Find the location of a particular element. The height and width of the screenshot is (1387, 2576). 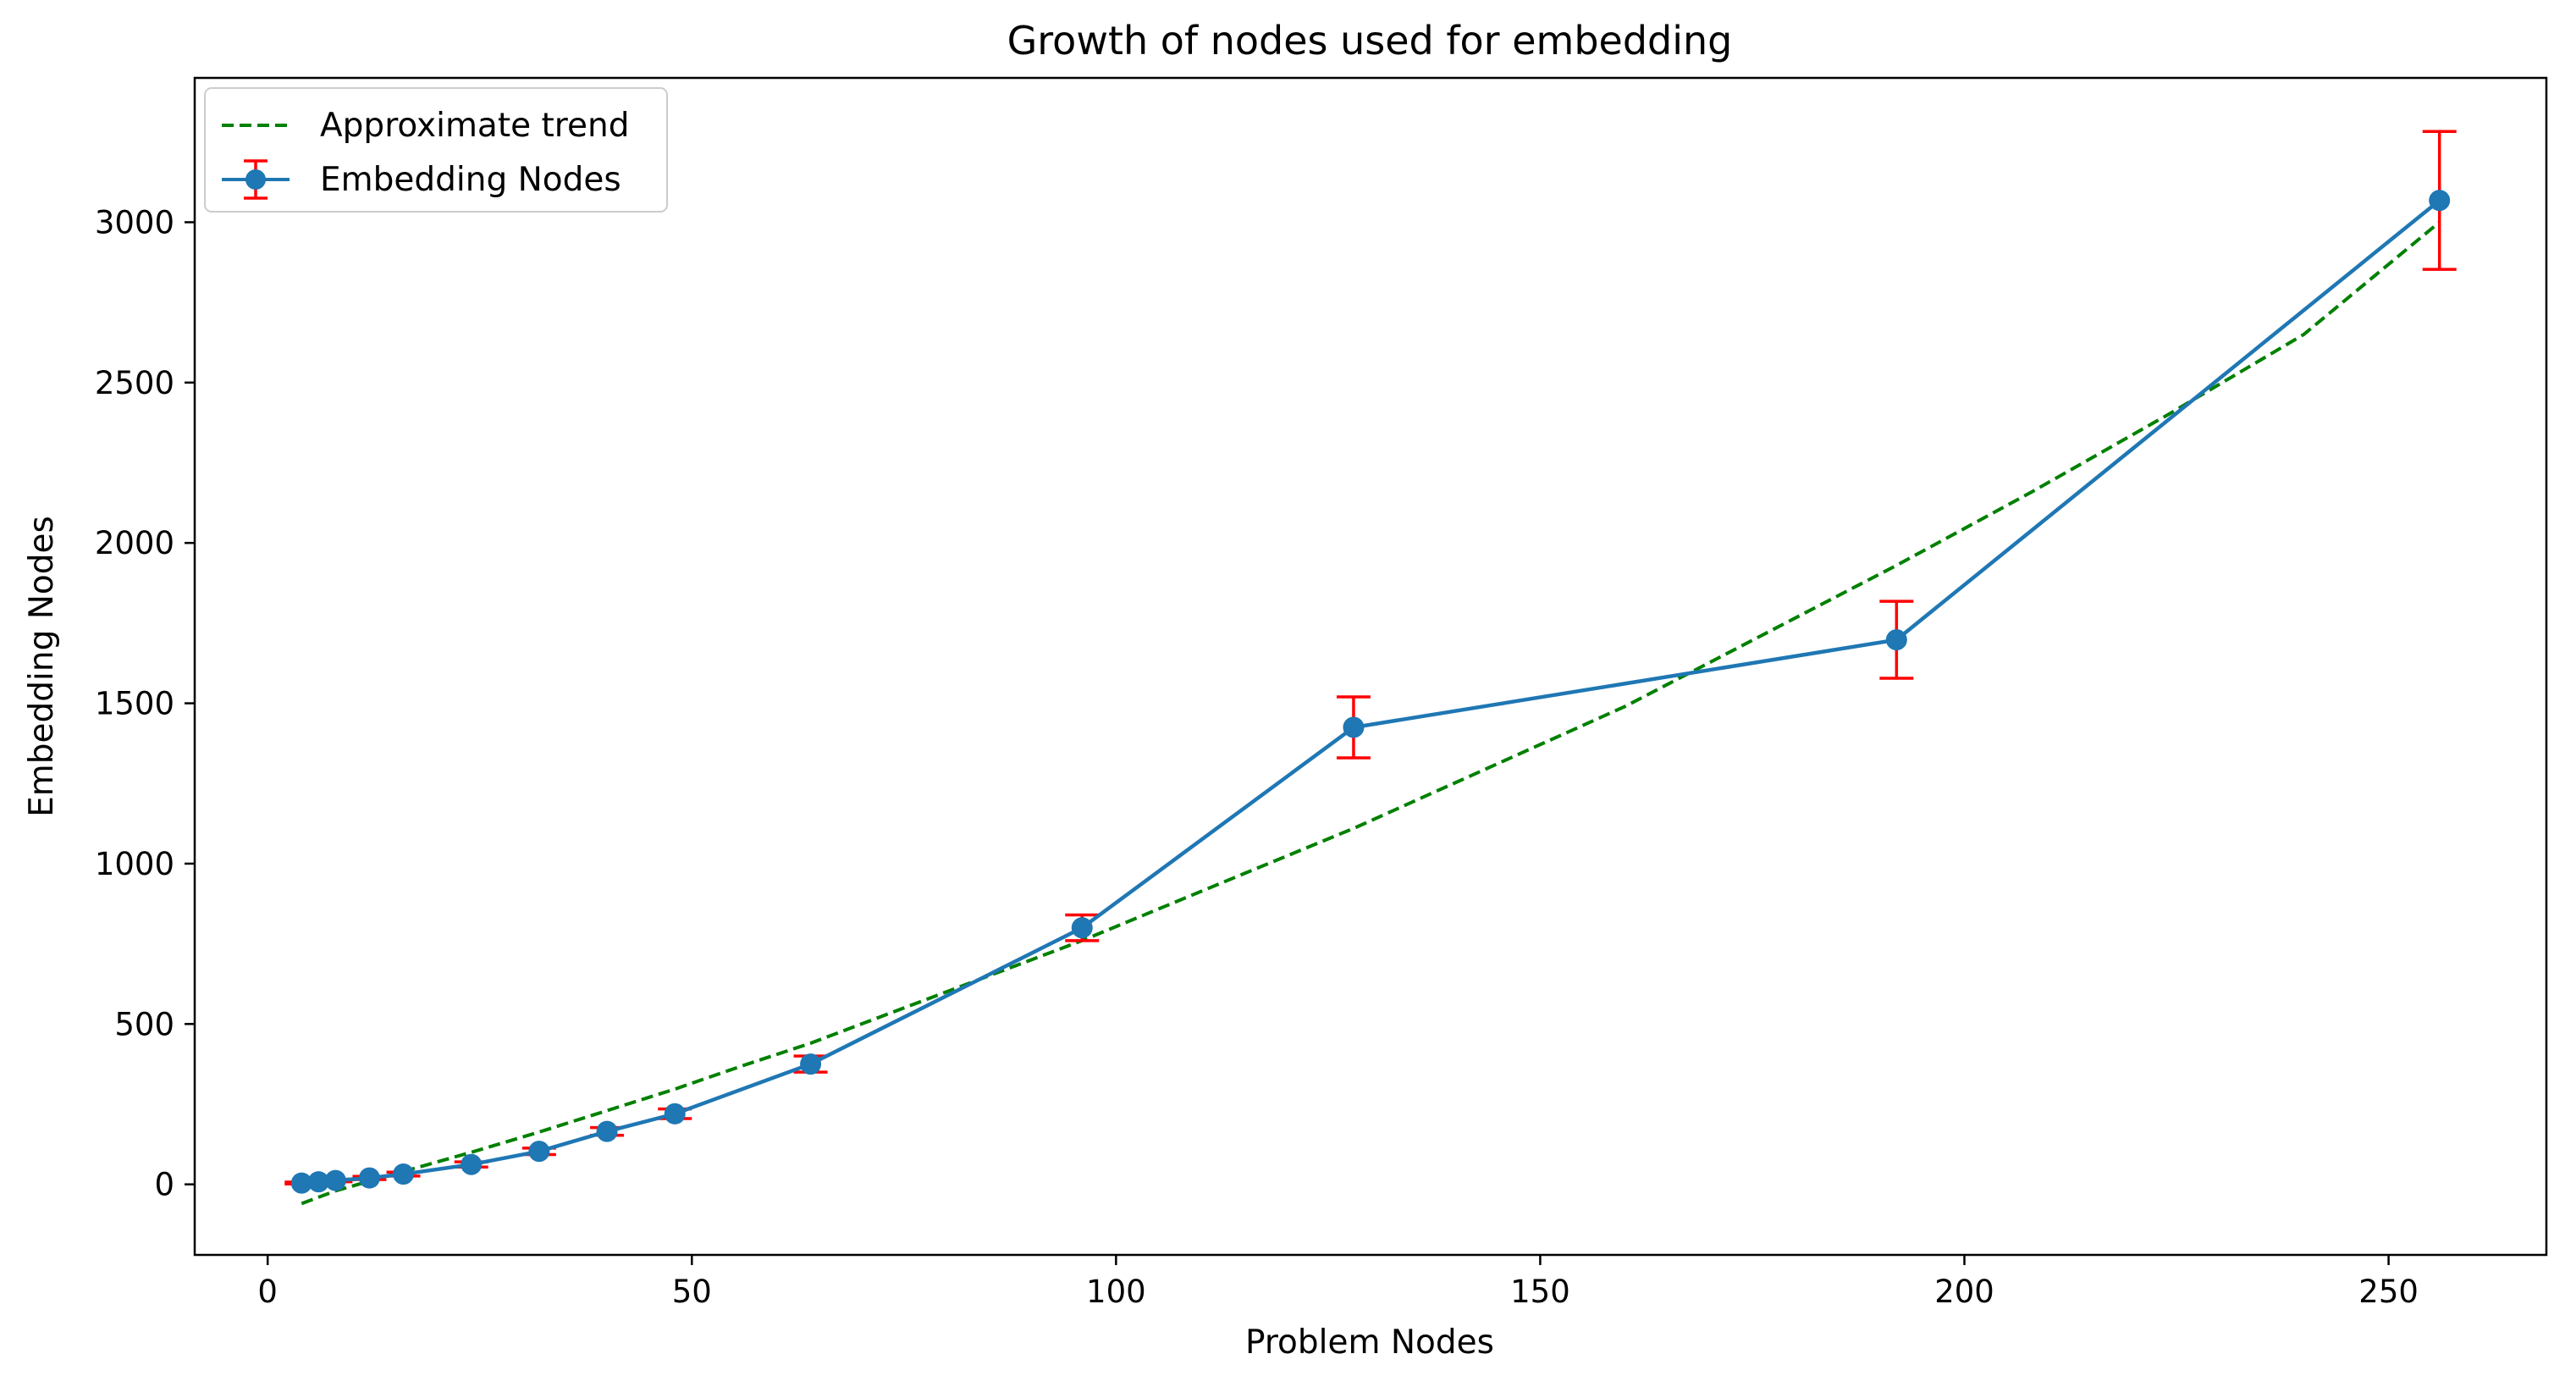

legend-box is located at coordinates (436, 150).